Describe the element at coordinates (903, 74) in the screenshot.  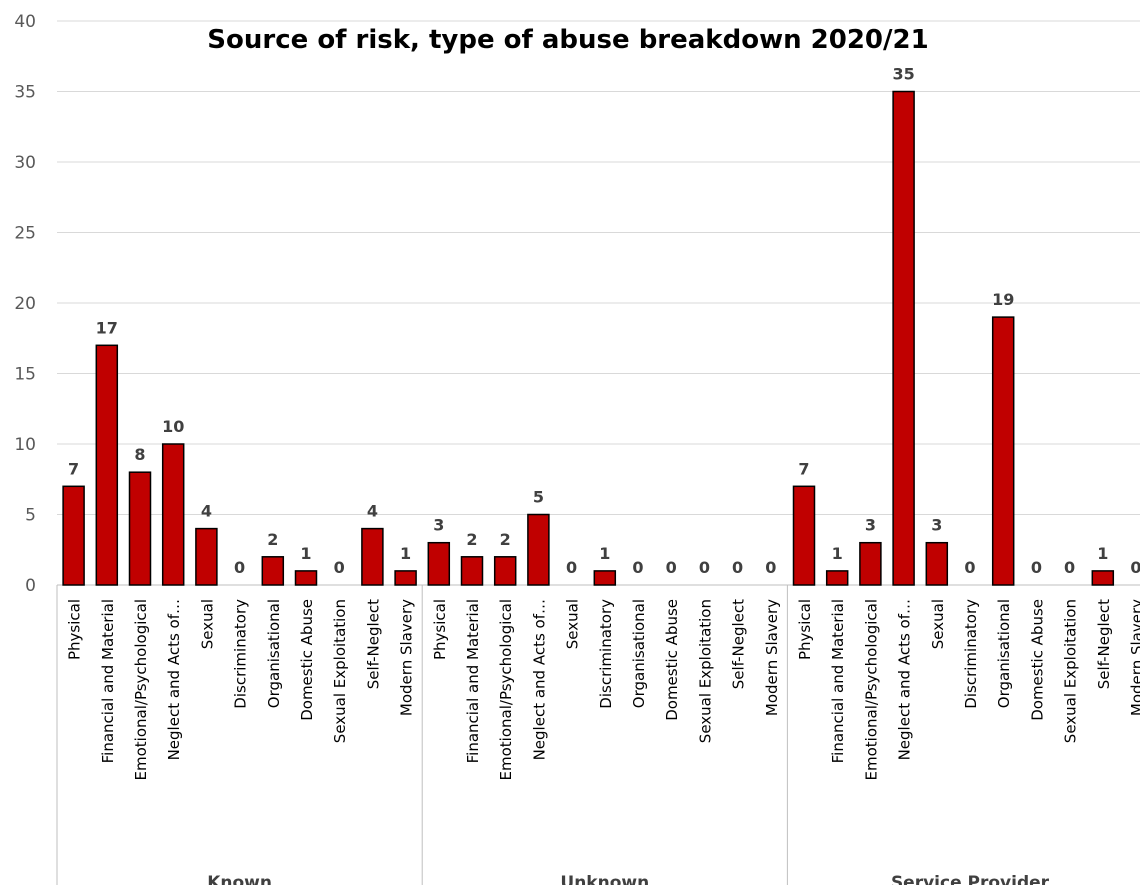
I see `data-label: 35` at that location.